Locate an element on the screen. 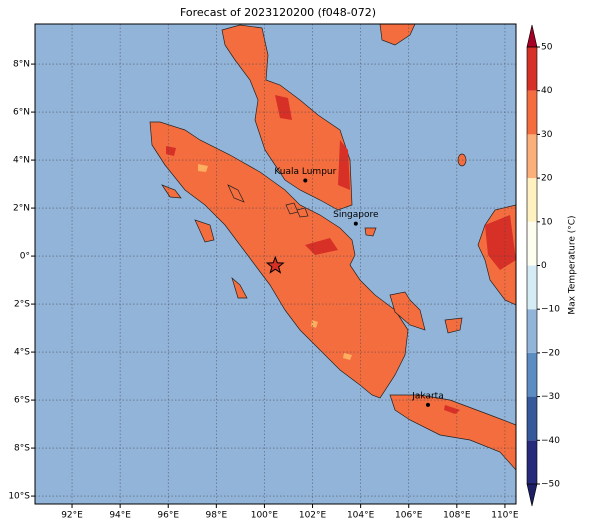 The image size is (590, 528). y-tick-label: 10°S is located at coordinates (19, 497).